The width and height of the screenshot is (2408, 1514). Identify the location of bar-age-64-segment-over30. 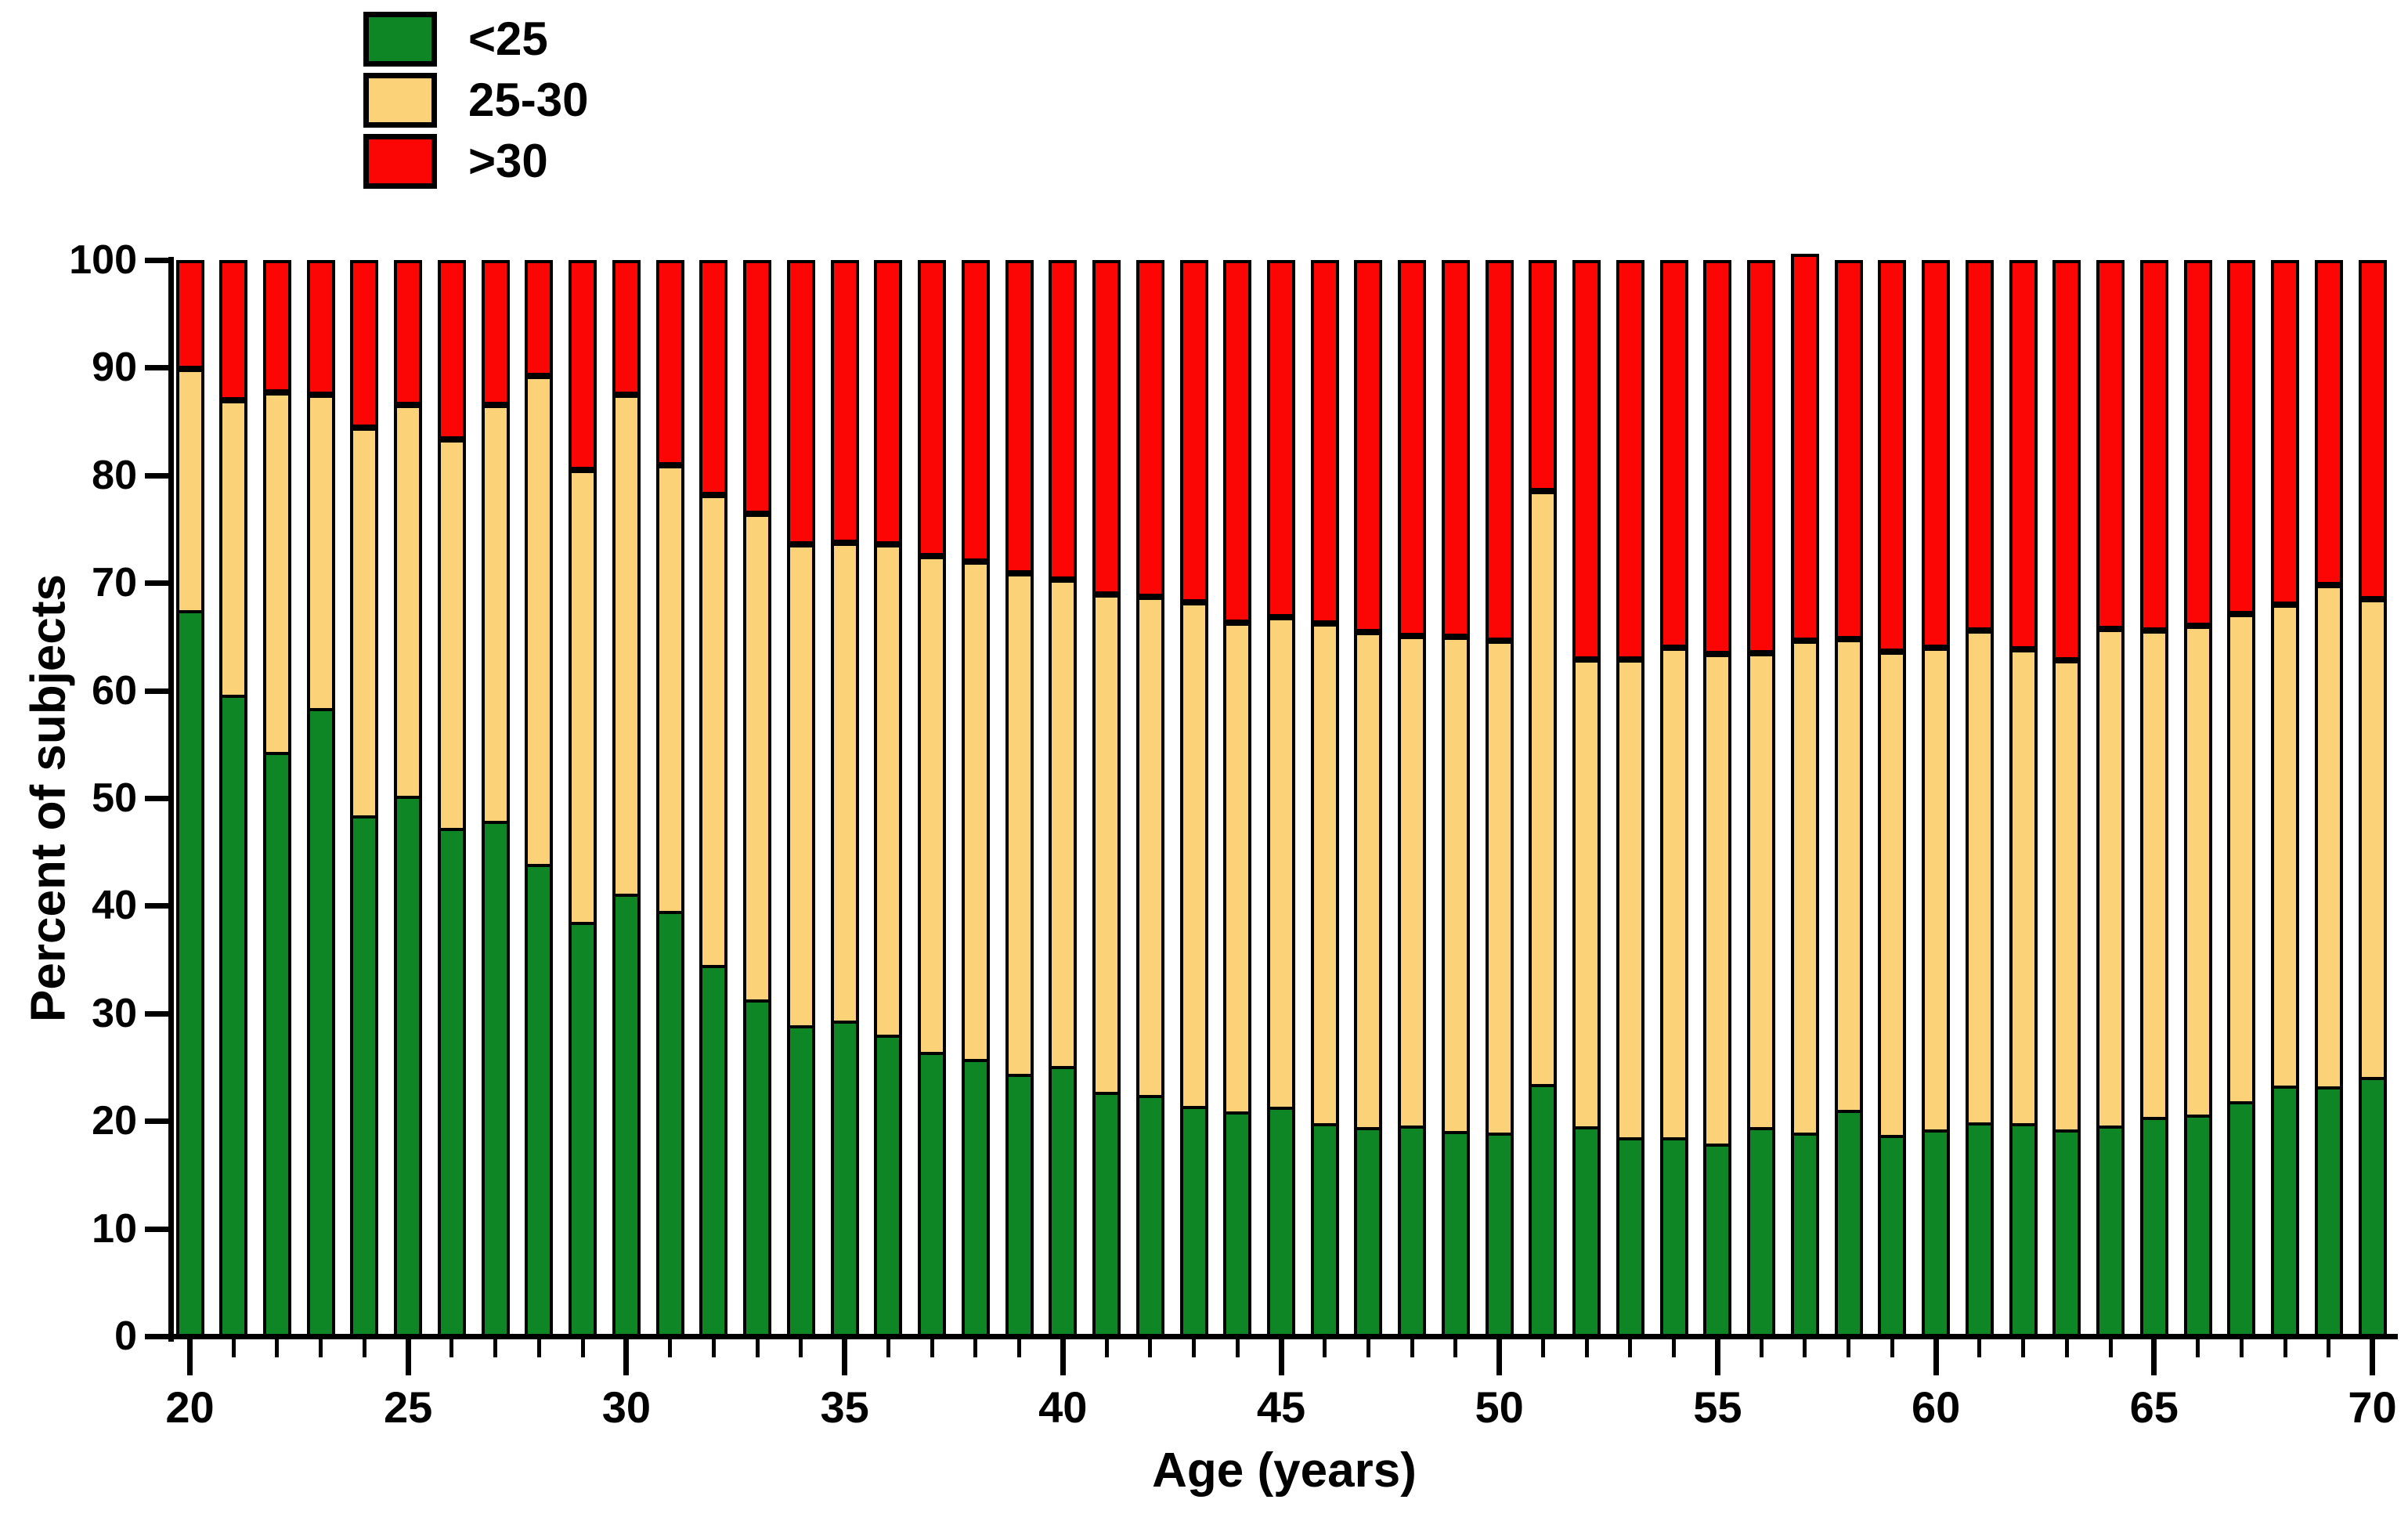
(2110, 445).